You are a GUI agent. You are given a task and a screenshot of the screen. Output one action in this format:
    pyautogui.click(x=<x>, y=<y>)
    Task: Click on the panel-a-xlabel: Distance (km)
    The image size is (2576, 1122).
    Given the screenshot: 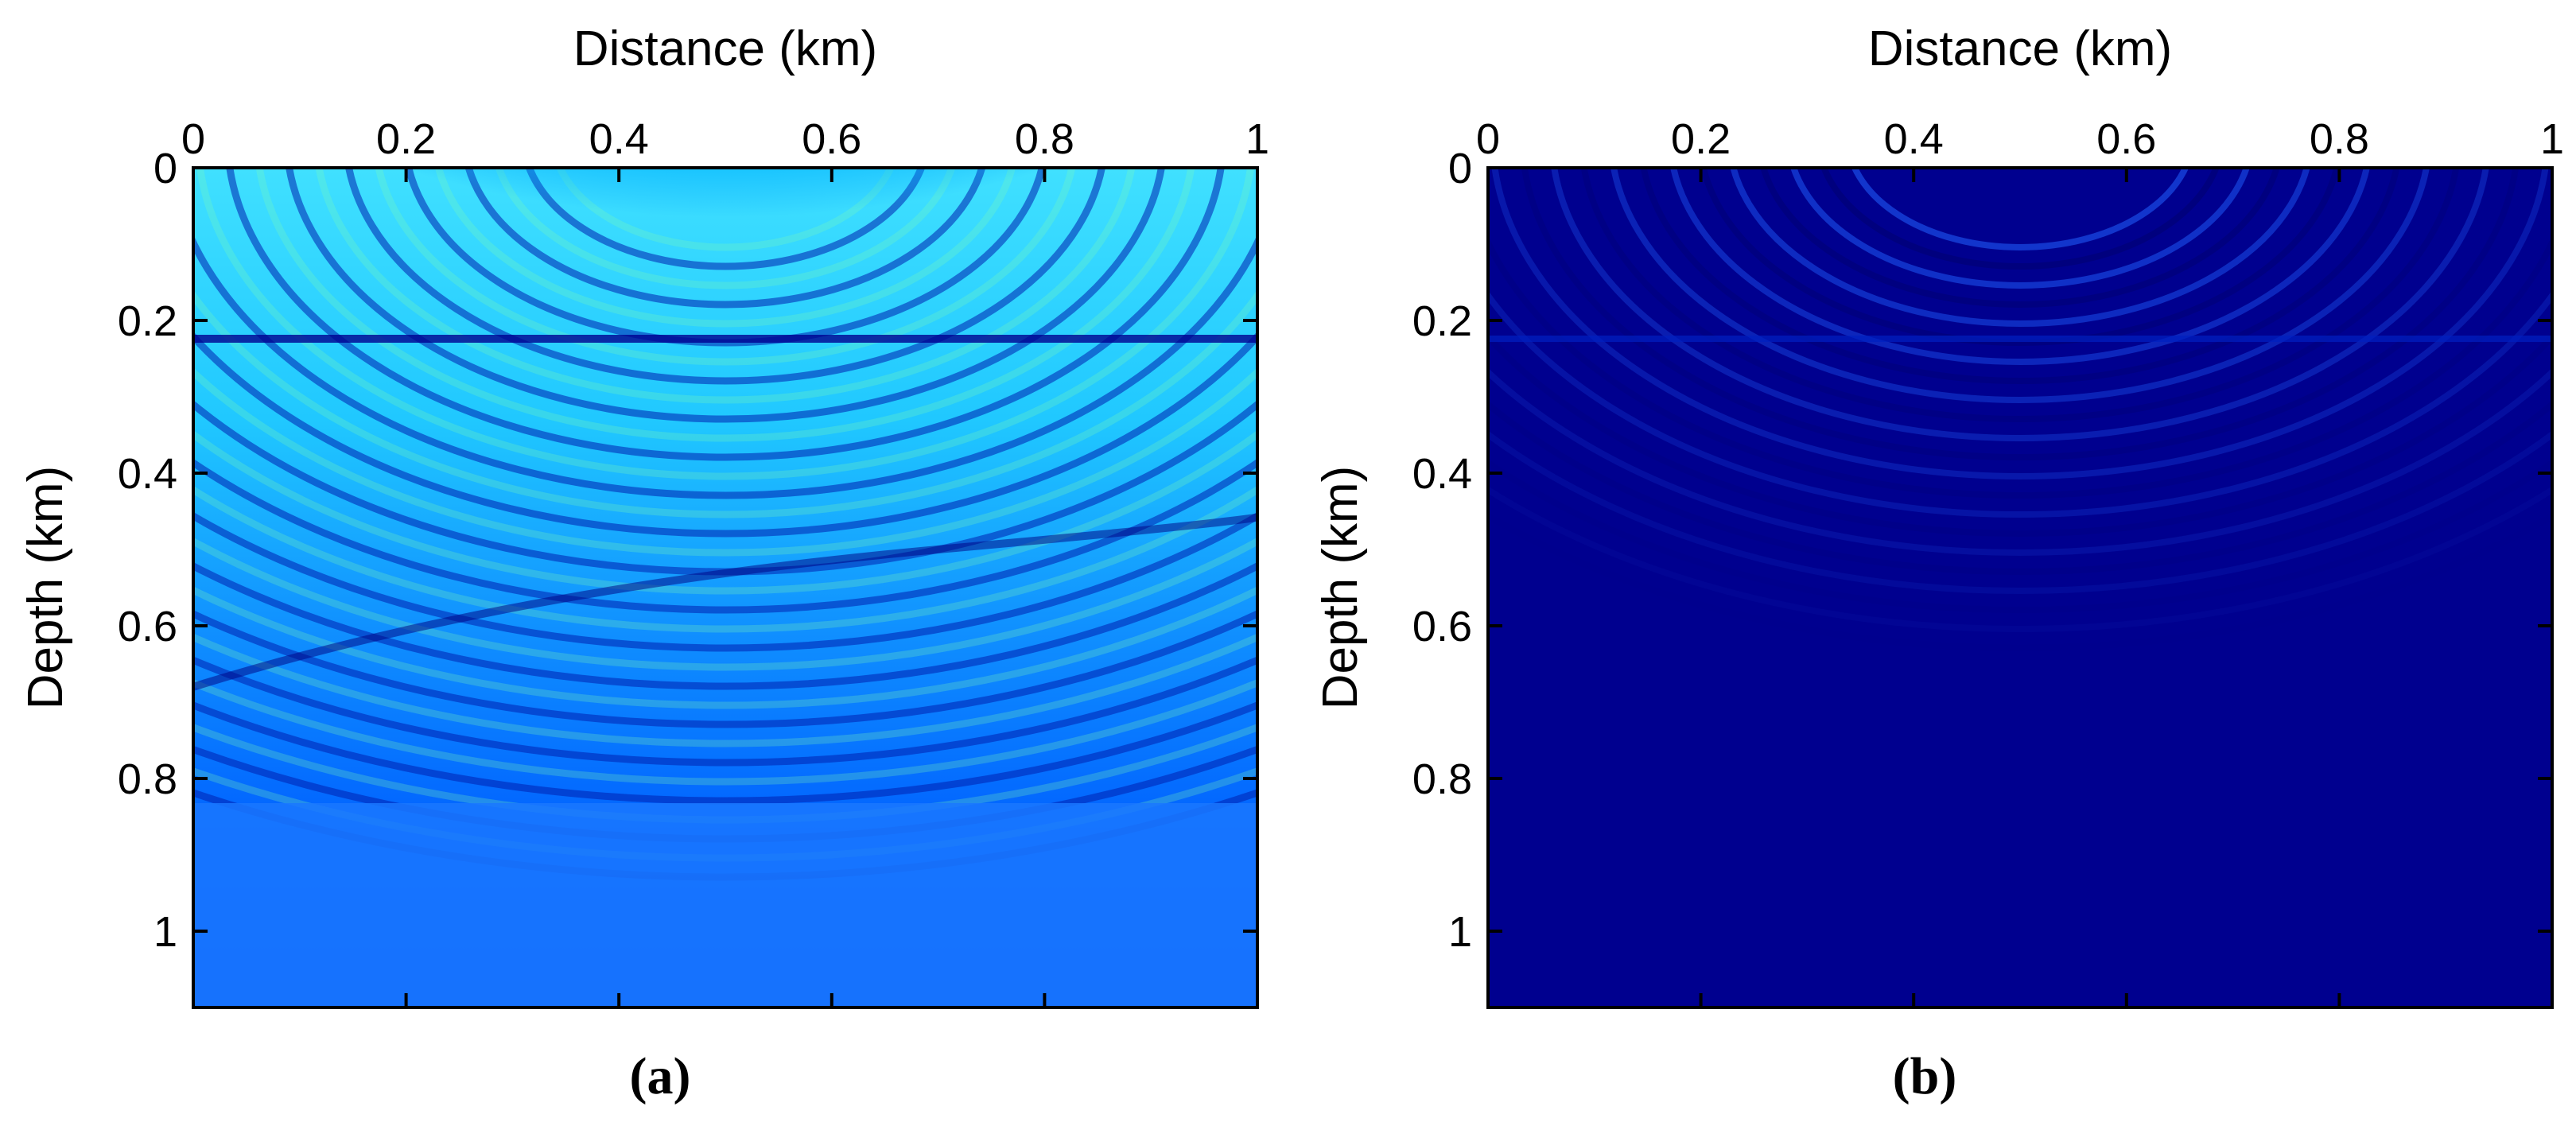 What is the action you would take?
    pyautogui.click(x=725, y=48)
    